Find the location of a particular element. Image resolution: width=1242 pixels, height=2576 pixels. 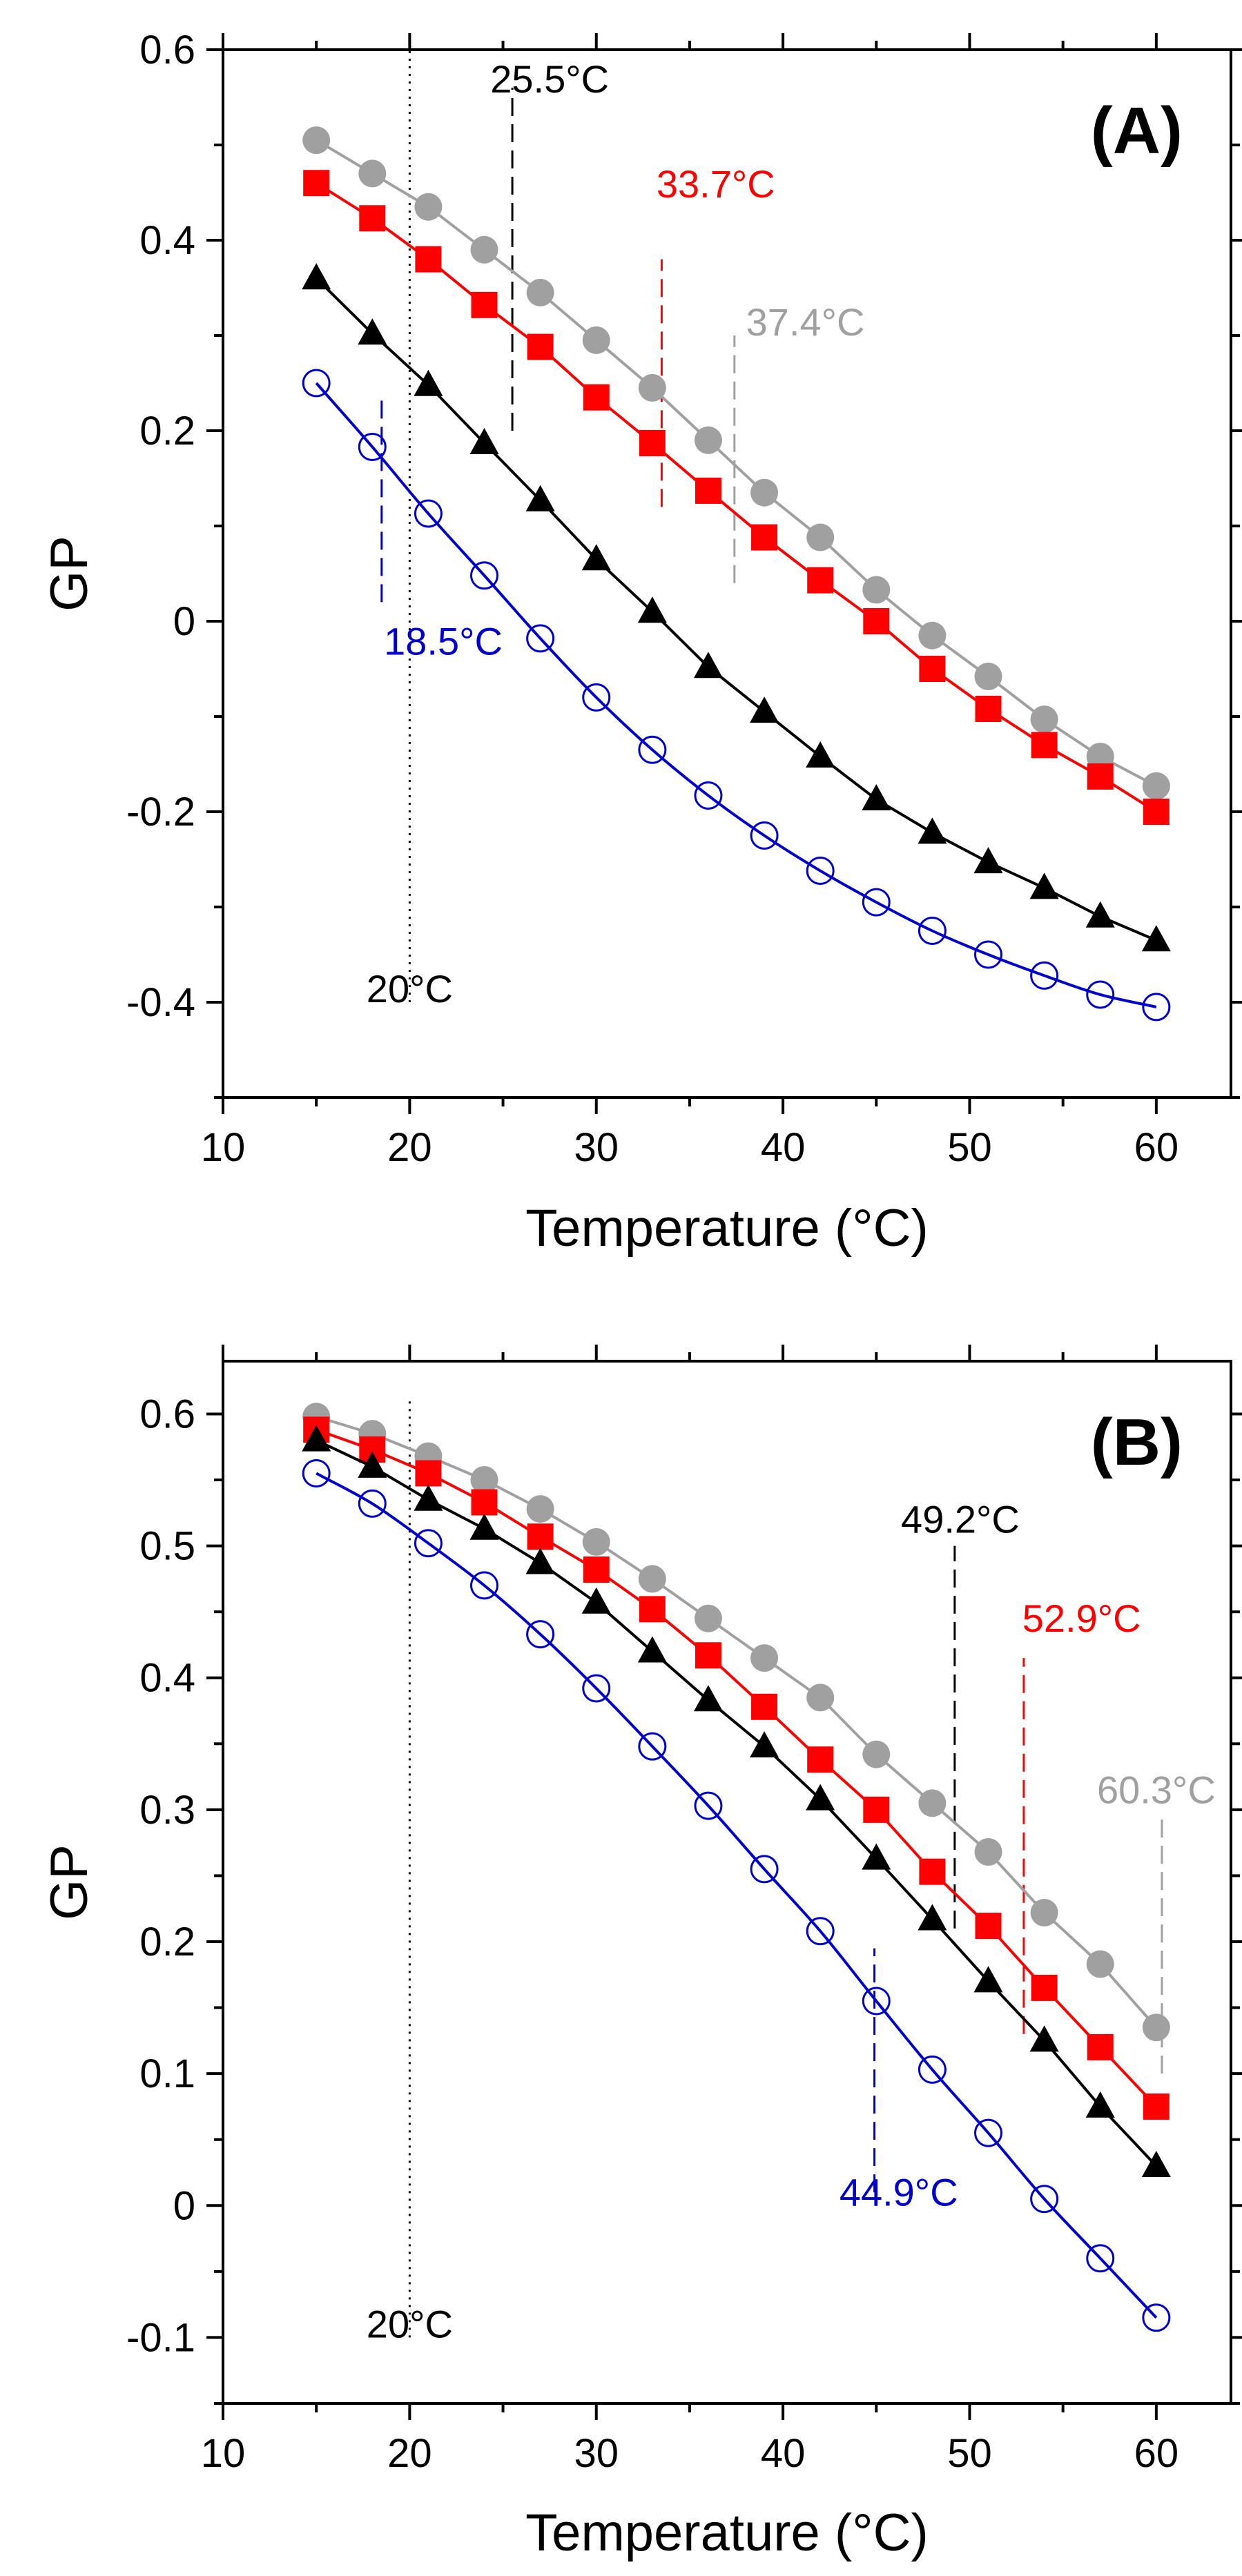

annotation-label: 60.3°C is located at coordinates (1156, 1789).